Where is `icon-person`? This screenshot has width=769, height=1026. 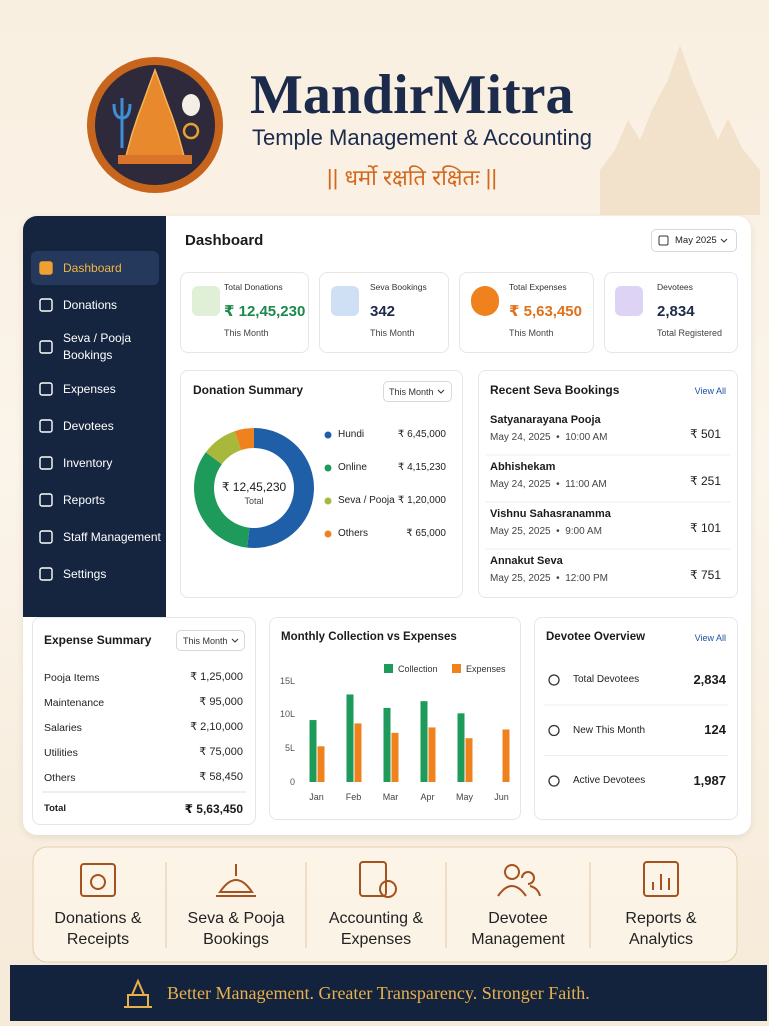
icon-person is located at coordinates (512, 872).